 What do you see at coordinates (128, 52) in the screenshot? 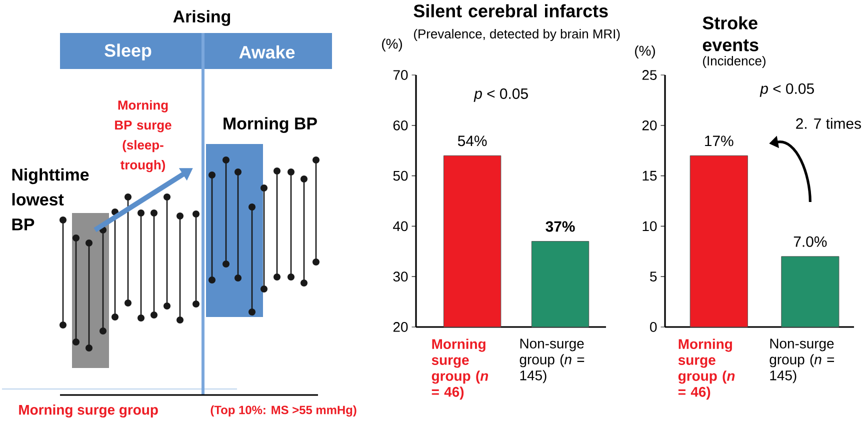
I see `text: Sleep` at bounding box center [128, 52].